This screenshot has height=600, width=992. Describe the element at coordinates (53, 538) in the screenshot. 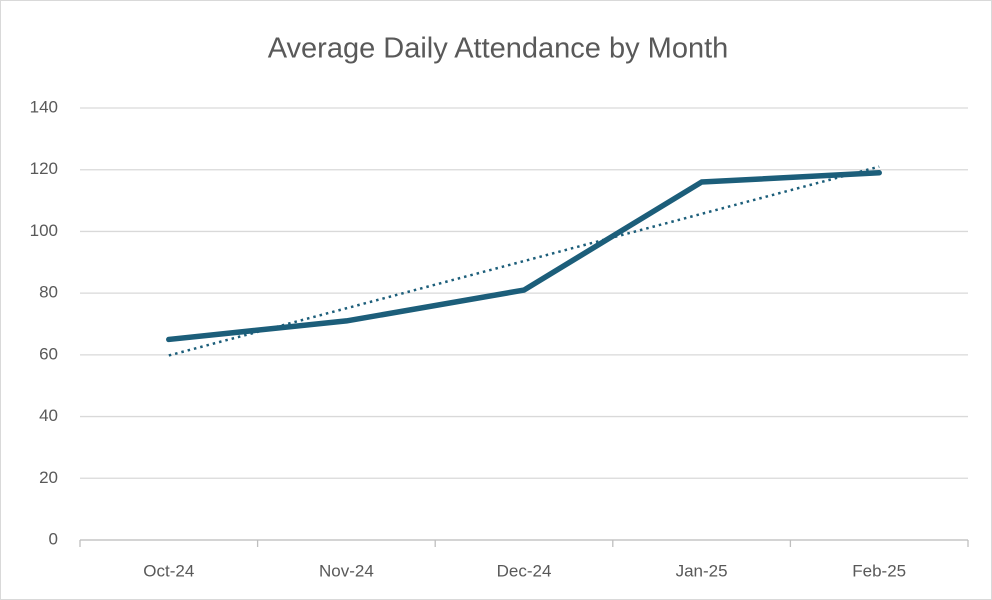

I see `y-tick-label: 0` at that location.